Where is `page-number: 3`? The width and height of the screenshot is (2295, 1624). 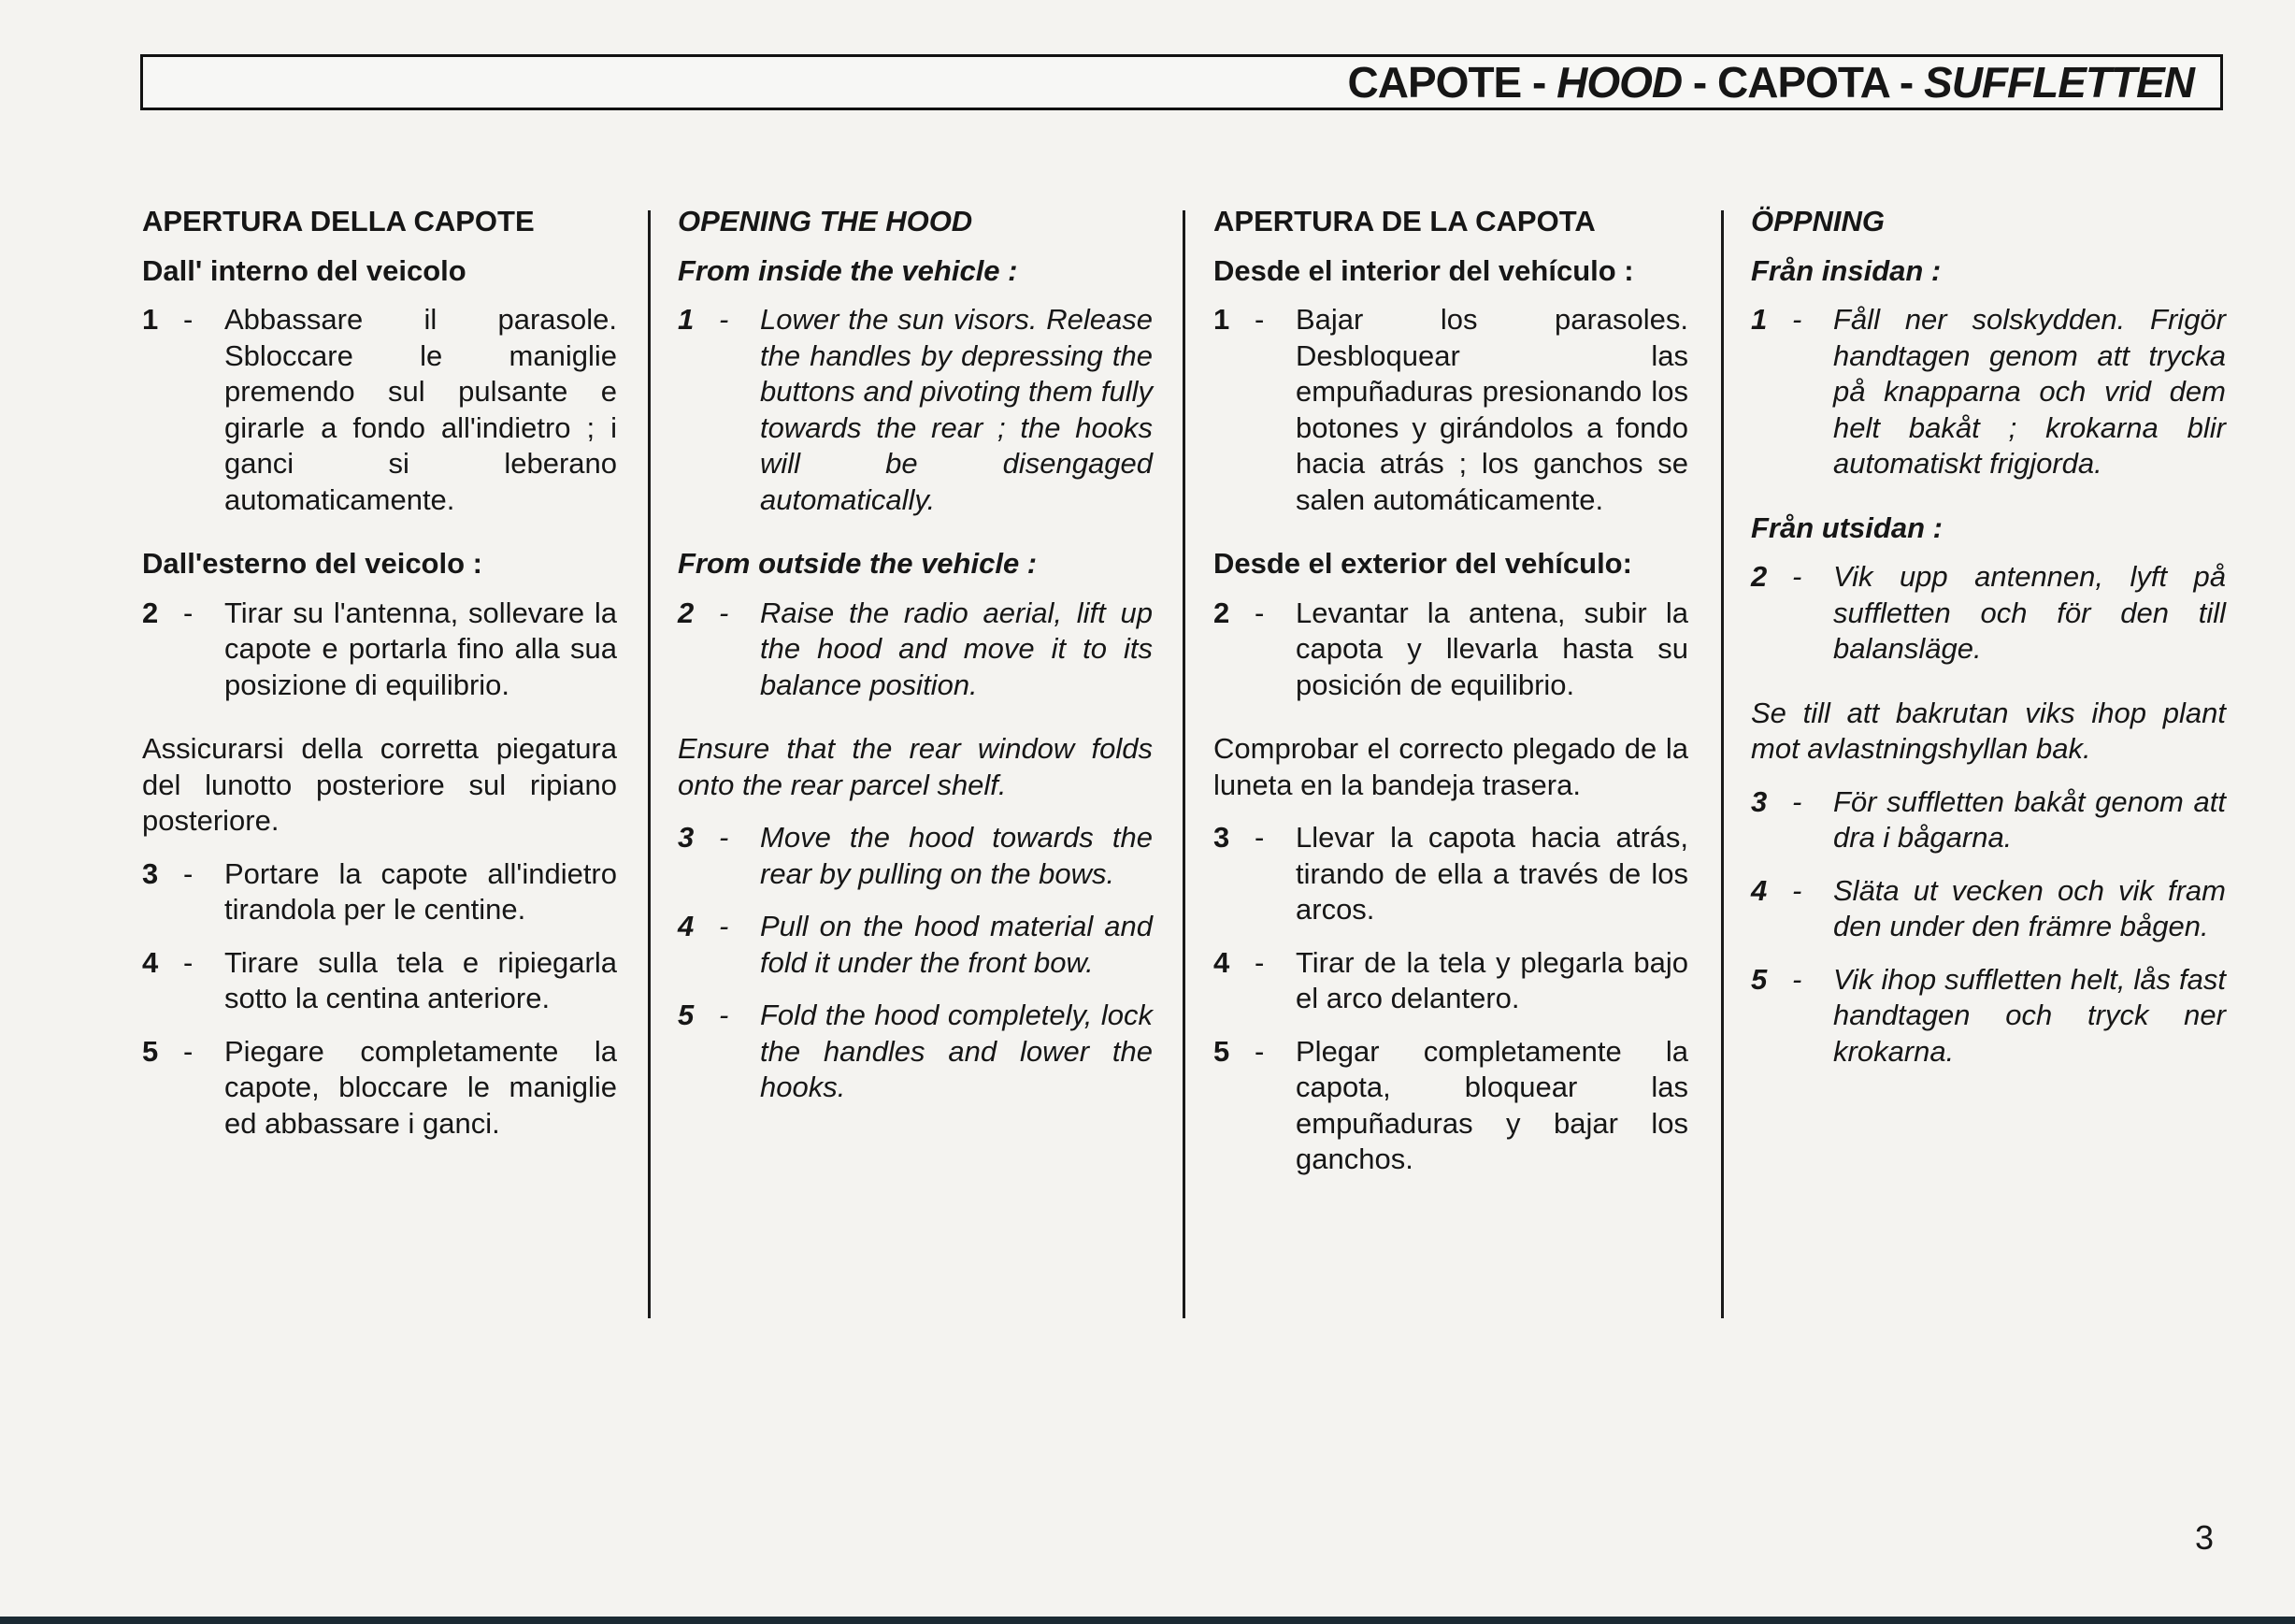
page-number: 3 is located at coordinates (2205, 1537).